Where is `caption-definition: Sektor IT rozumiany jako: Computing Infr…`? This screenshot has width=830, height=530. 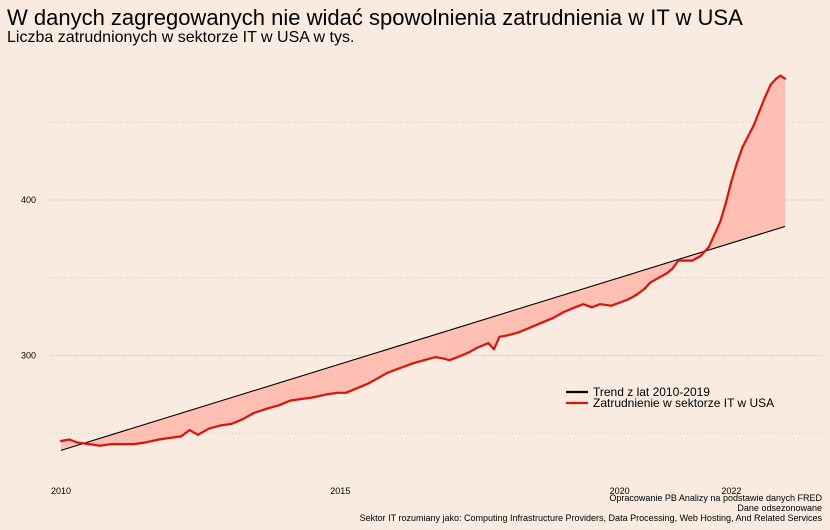 caption-definition: Sektor IT rozumiany jako: Computing Infr… is located at coordinates (591, 518).